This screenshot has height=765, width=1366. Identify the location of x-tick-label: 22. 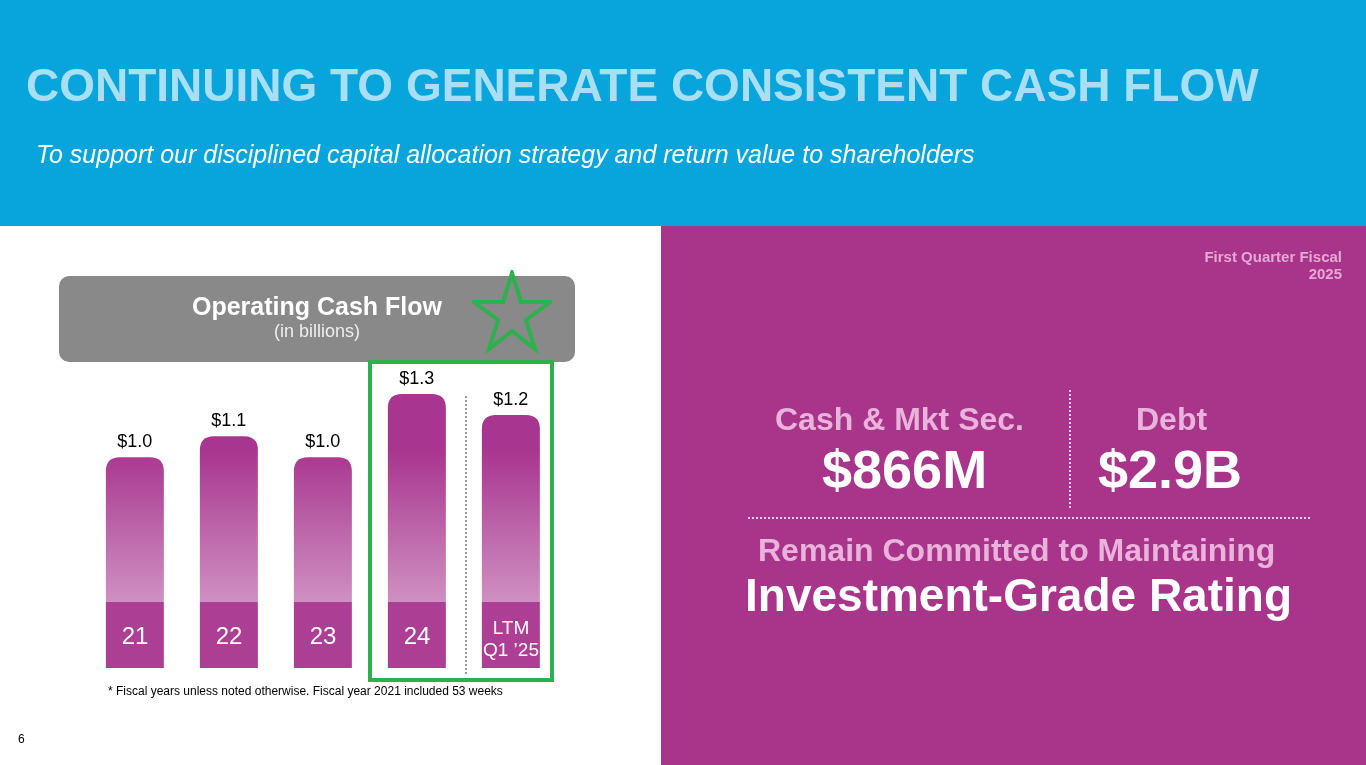
(229, 635).